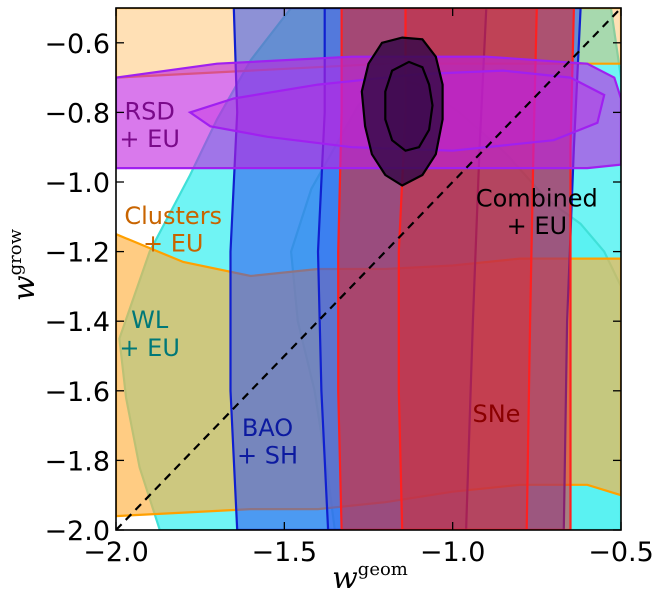 Image resolution: width=665 pixels, height=597 pixels. What do you see at coordinates (537, 212) in the screenshot?
I see `annotation-combined: Combined + EU` at bounding box center [537, 212].